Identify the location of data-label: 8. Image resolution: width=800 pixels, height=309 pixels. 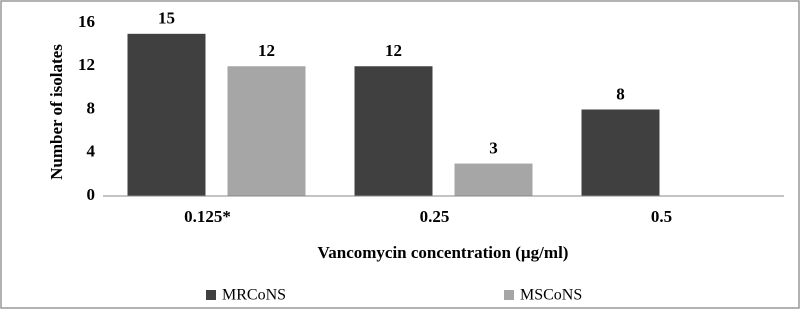
(620, 93).